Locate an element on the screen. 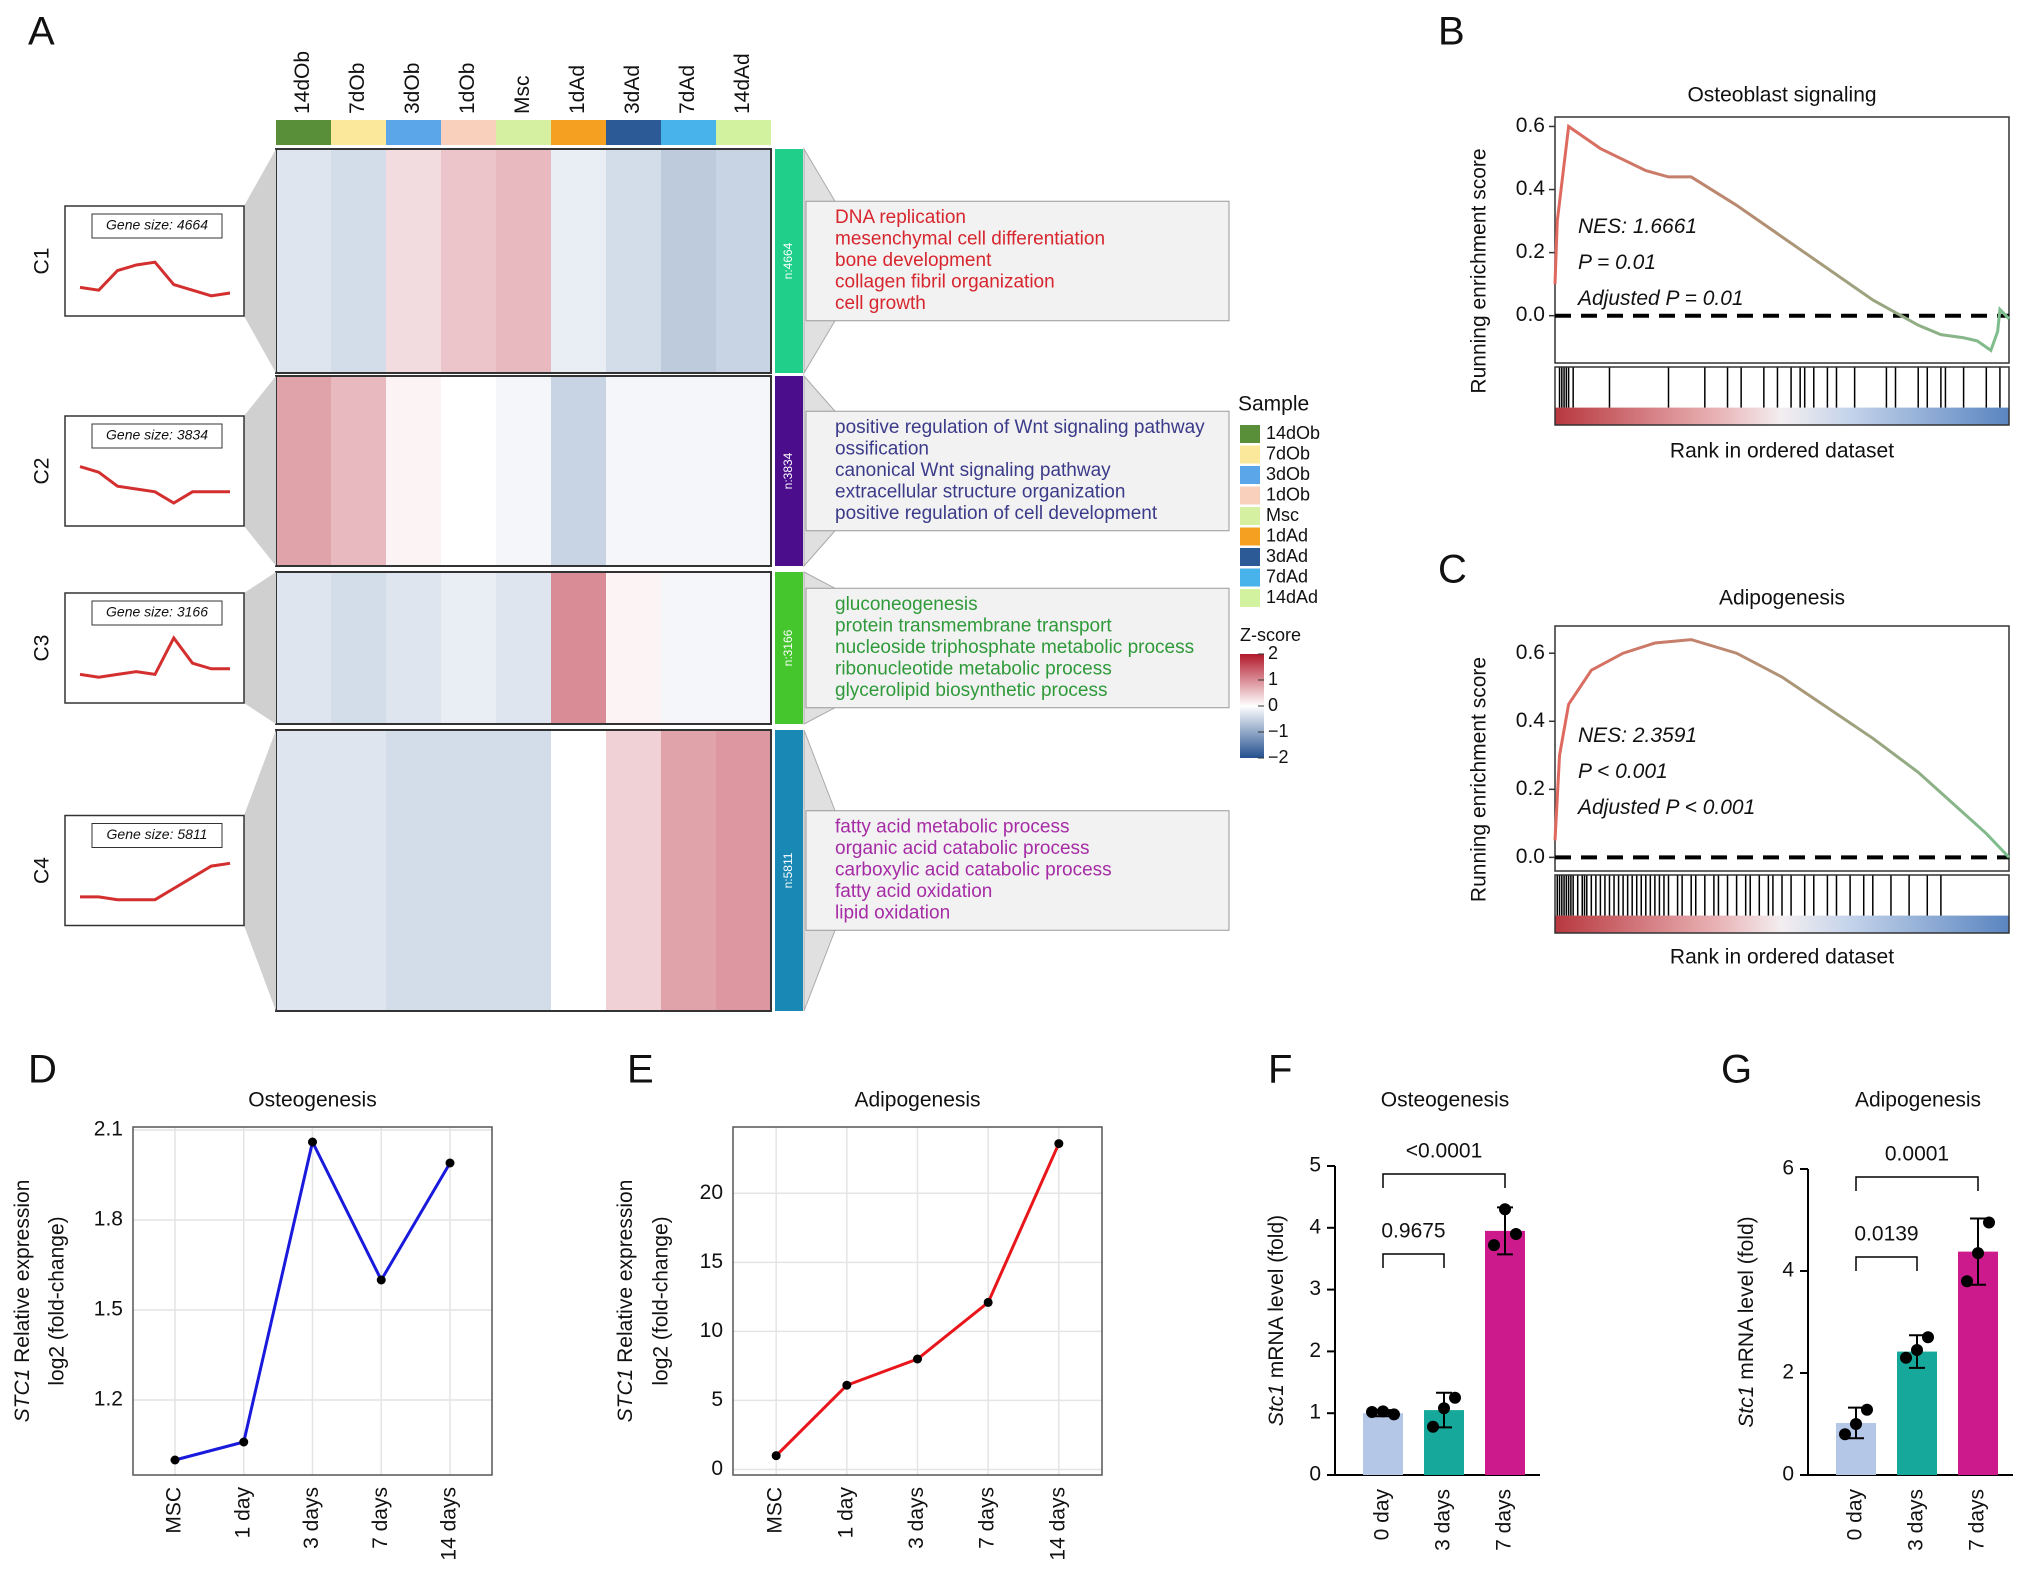 The image size is (2032, 1586). y-axis-text: mRNA level (fold) is located at coordinates (1276, 1299).